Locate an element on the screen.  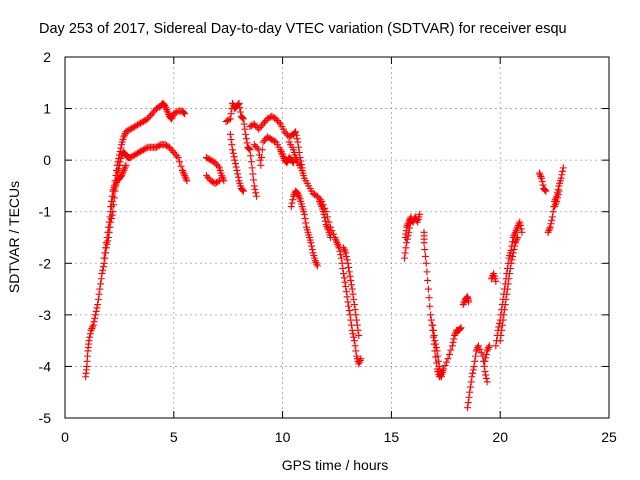
y-axis-label: SDTVAR / TECUs is located at coordinates (14, 237).